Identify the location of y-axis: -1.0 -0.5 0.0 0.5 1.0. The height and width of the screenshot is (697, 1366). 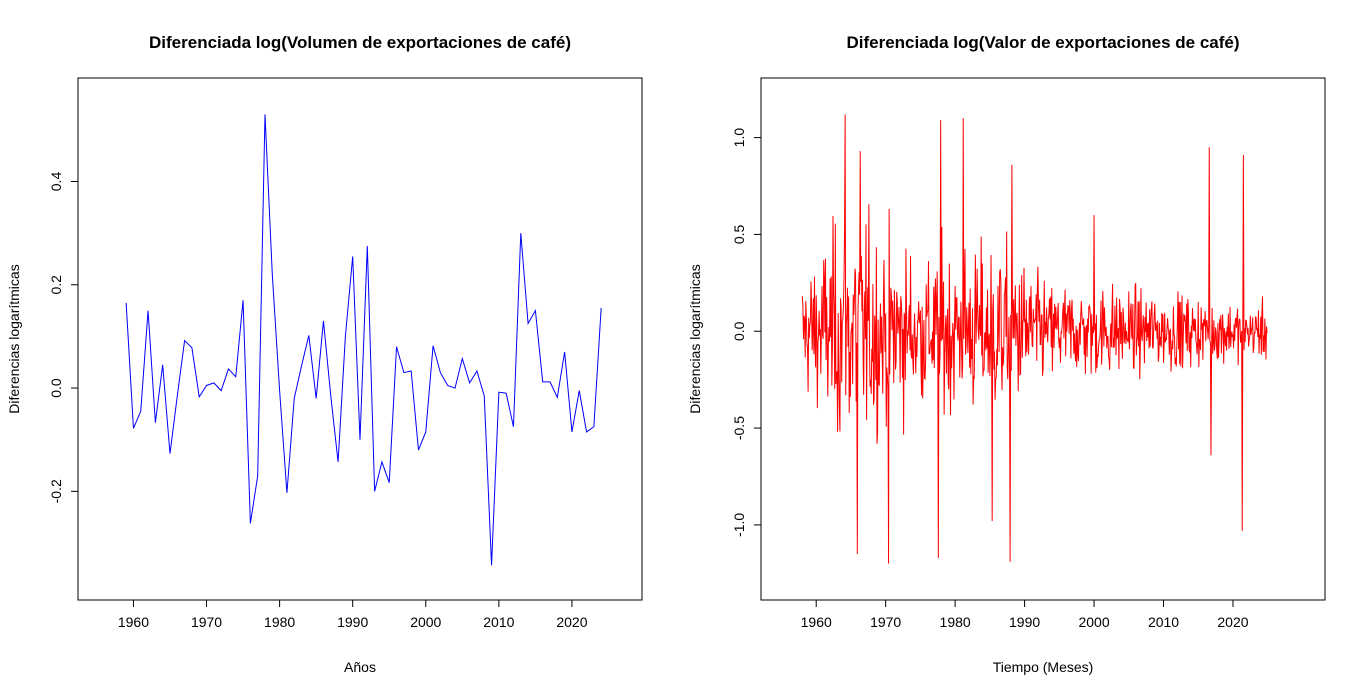
(746, 332).